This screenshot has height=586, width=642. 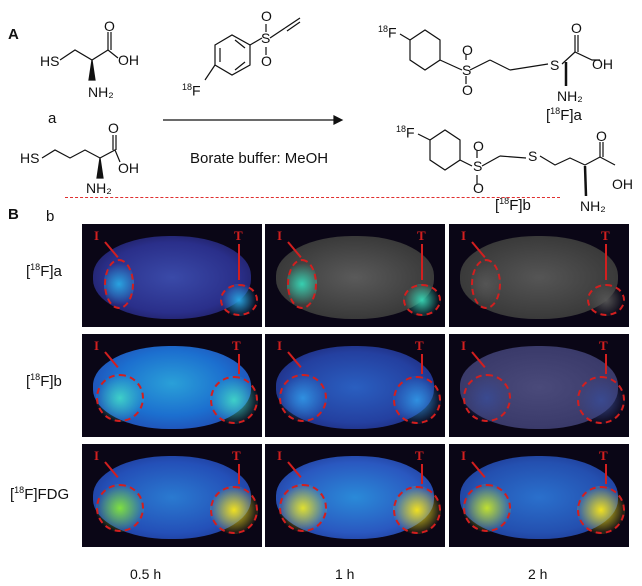 What do you see at coordinates (13, 214) in the screenshot?
I see `panel-b-label: B` at bounding box center [13, 214].